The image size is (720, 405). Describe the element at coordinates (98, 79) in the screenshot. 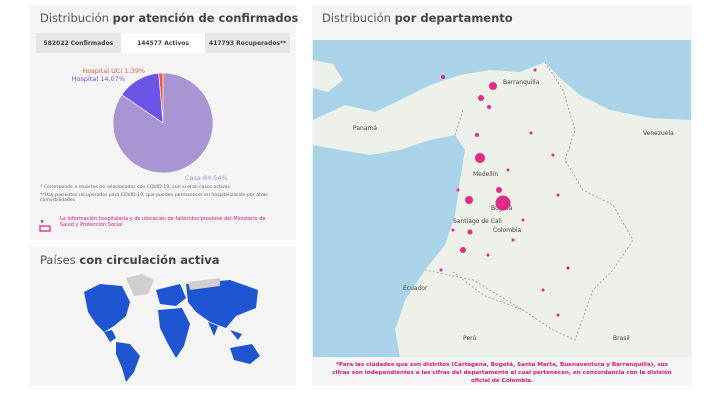

I see `pie-label: Hospital 14.07%` at that location.